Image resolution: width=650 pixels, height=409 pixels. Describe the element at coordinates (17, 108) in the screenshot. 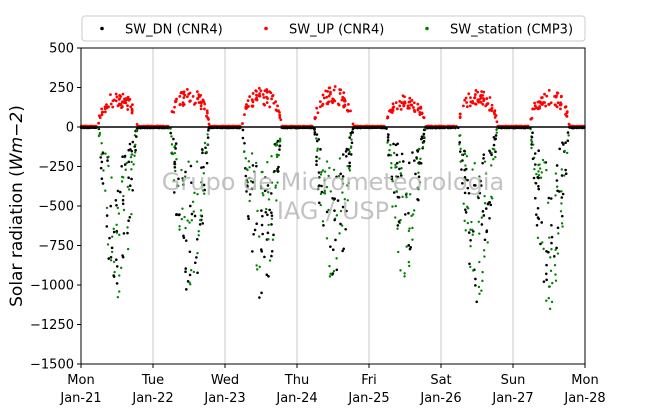

I see `y-label-close: )` at that location.